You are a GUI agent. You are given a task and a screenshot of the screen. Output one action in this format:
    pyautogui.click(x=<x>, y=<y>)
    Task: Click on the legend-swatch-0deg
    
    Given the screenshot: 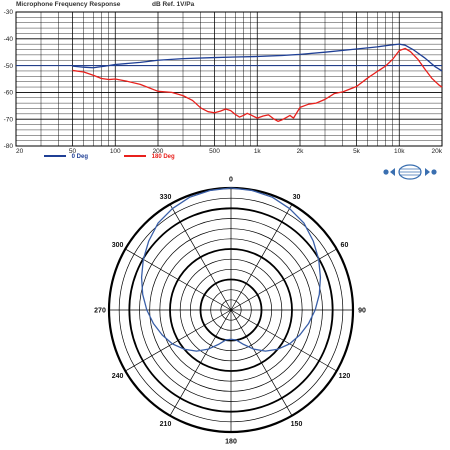 What is the action you would take?
    pyautogui.click(x=55, y=156)
    